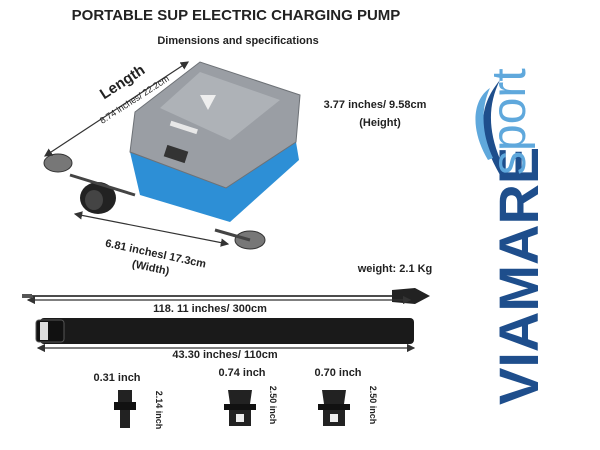  I want to click on title: PORTABLE SUP ELECTRIC CHARGING PUMP, so click(236, 15).